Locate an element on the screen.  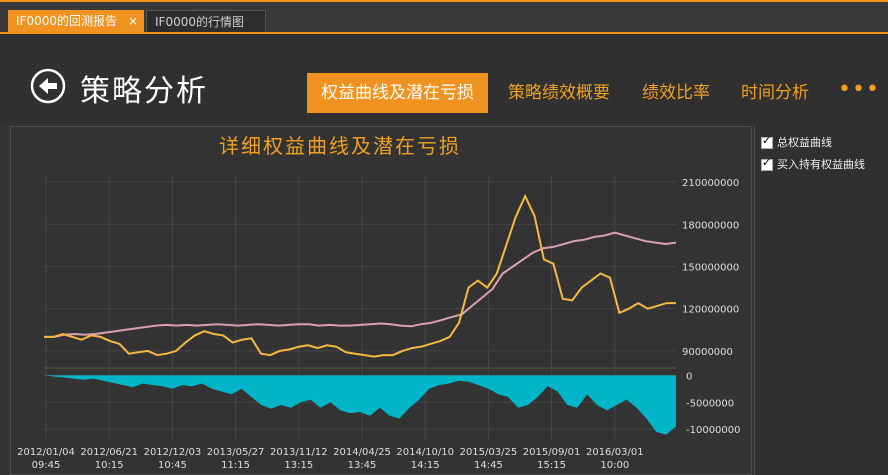
x-tick-label: 2012/06/21 is located at coordinates (109, 452).